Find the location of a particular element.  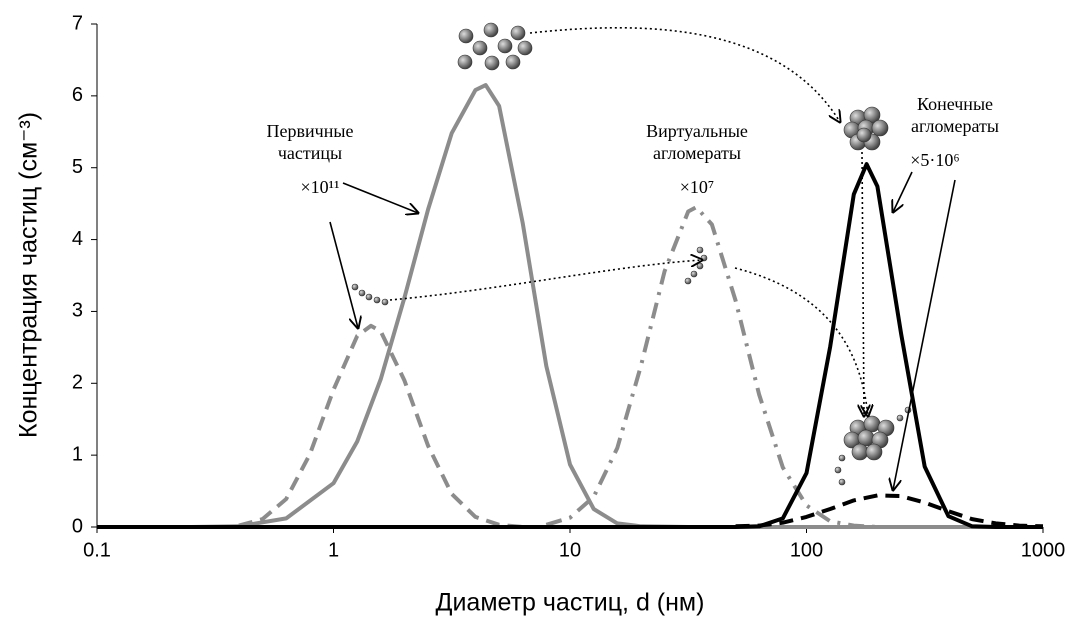

x-tick-label: 1000 is located at coordinates (1043, 550).